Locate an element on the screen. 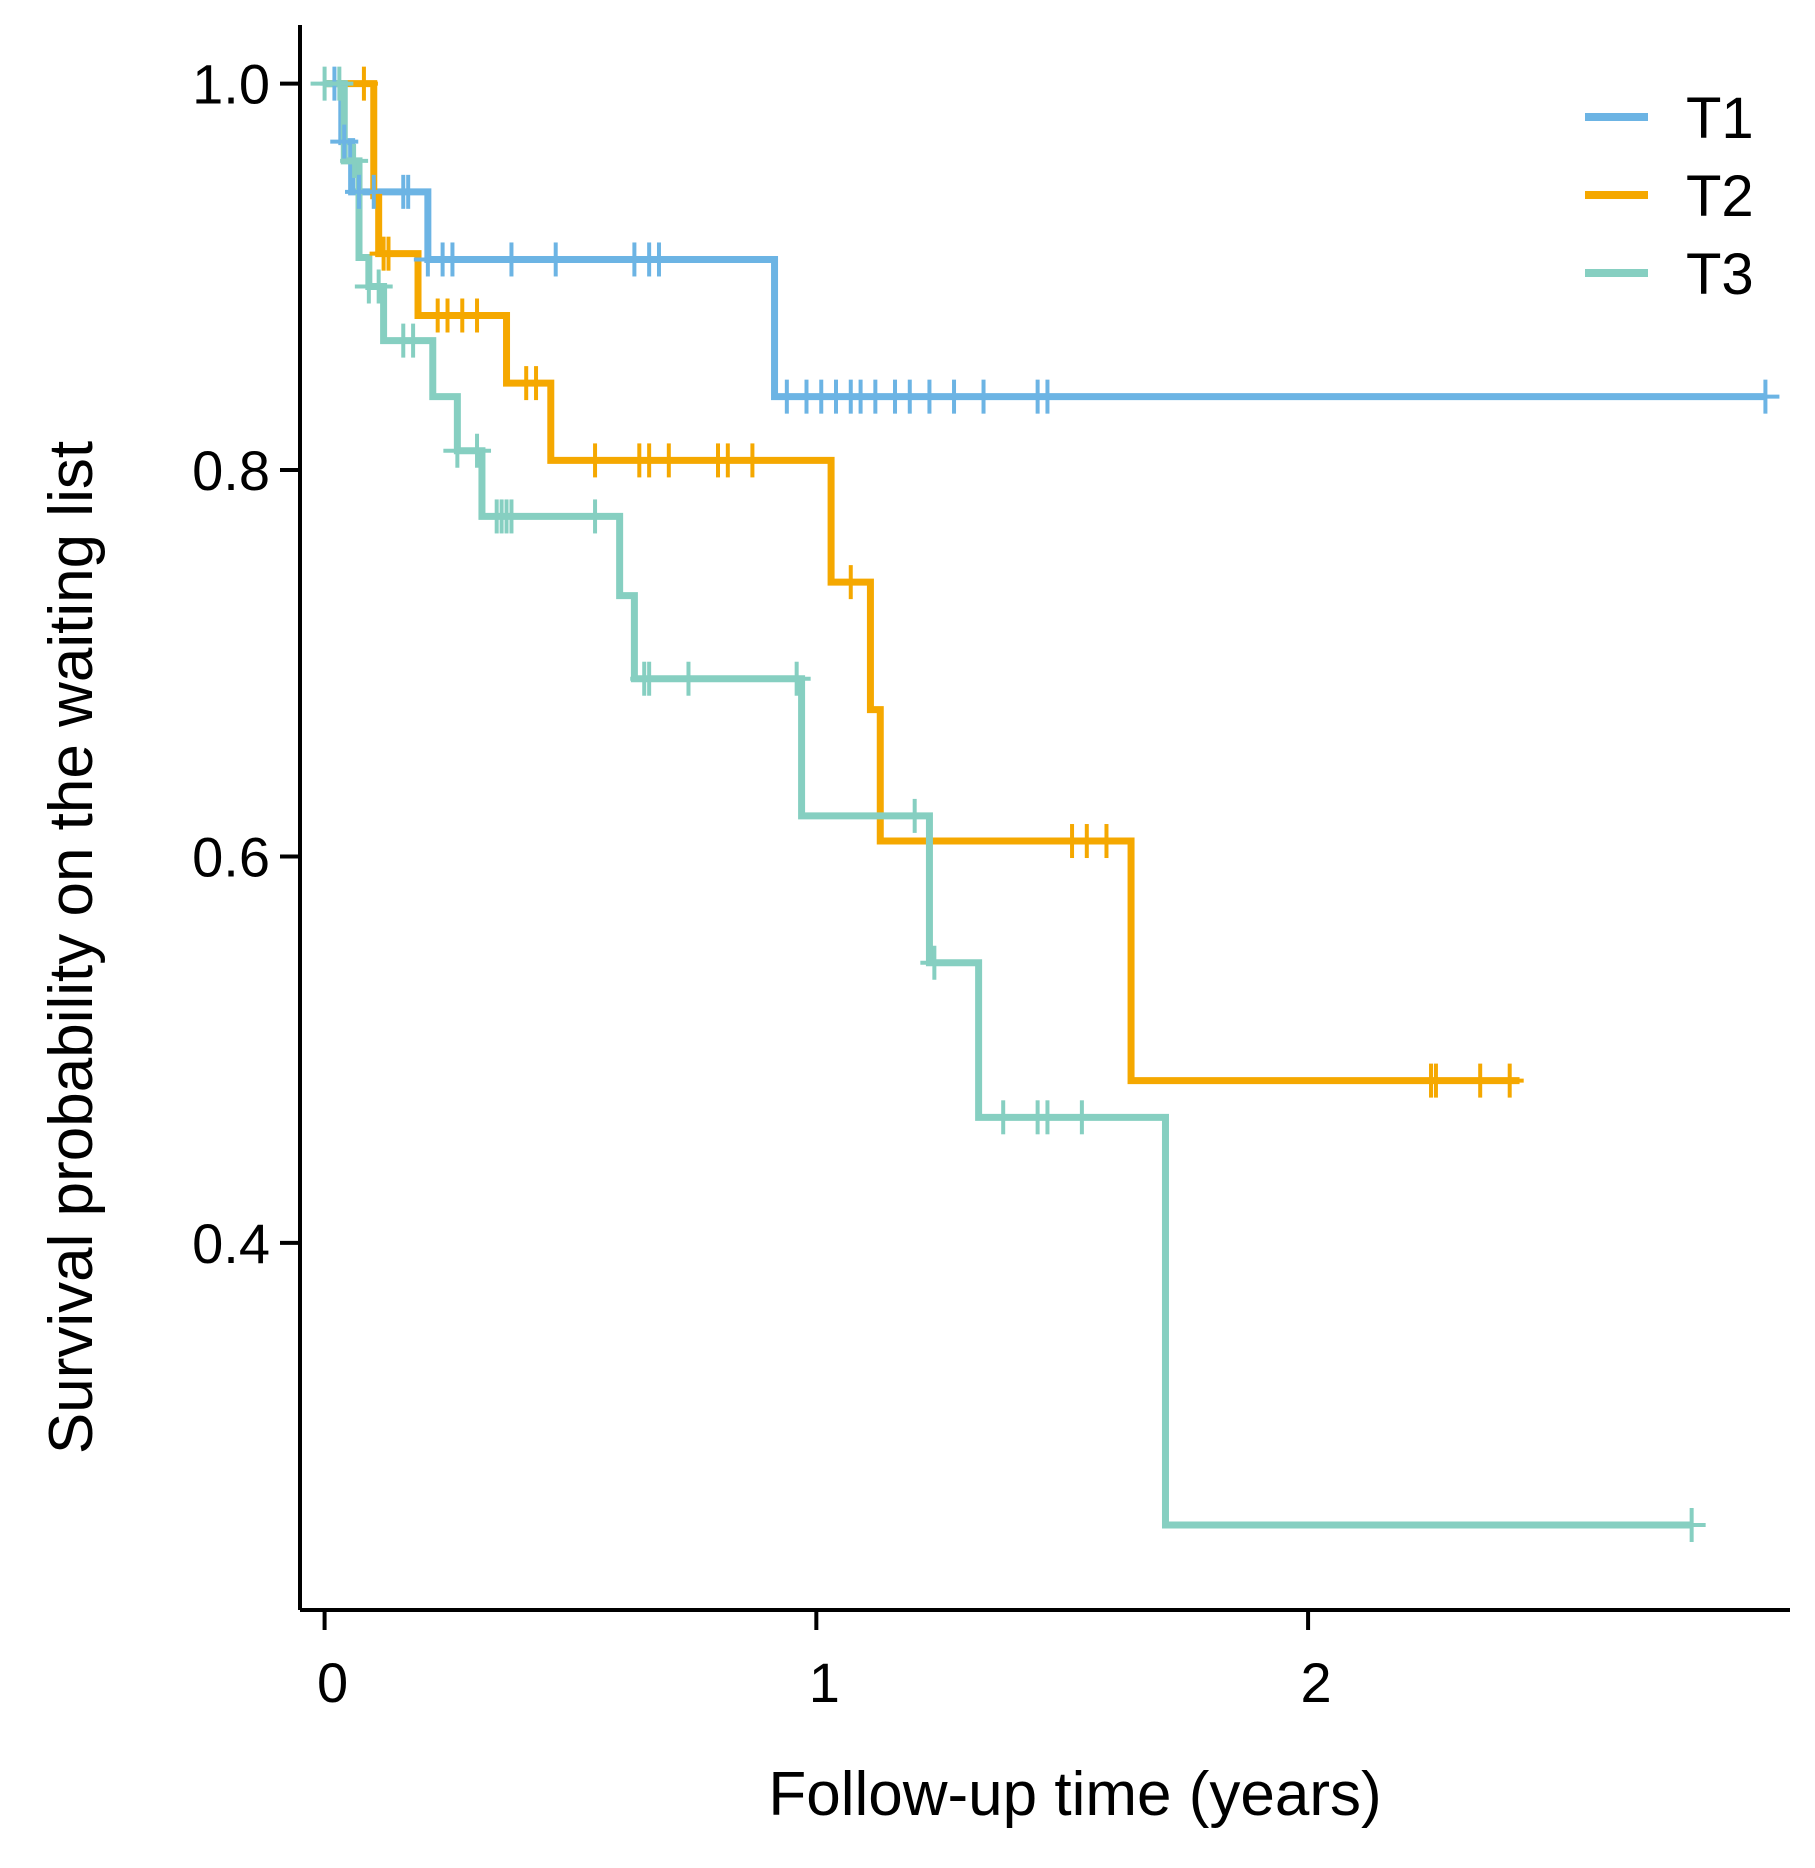 This screenshot has height=1868, width=1815. legend: T1 T2 T3 is located at coordinates (1669, 196).